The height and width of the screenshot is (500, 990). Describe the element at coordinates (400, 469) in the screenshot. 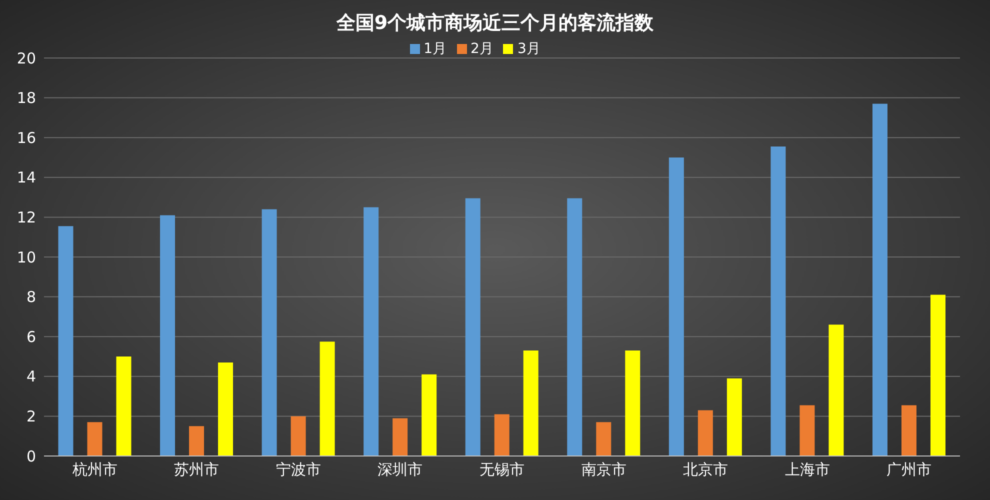

I see `x-tick-label: 深圳市` at that location.